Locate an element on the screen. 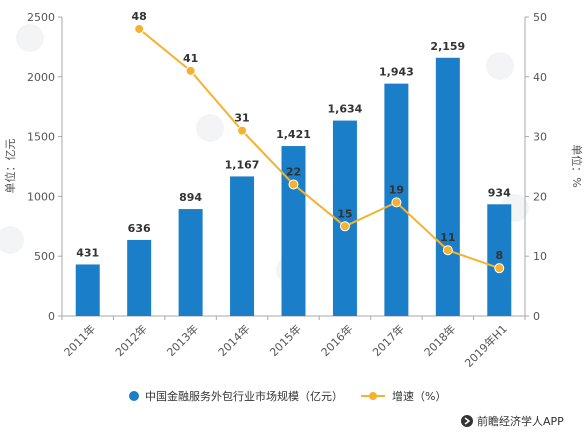  legend-bar-label: 中国金融服务外包行业市场规模（亿元） is located at coordinates (244, 396).